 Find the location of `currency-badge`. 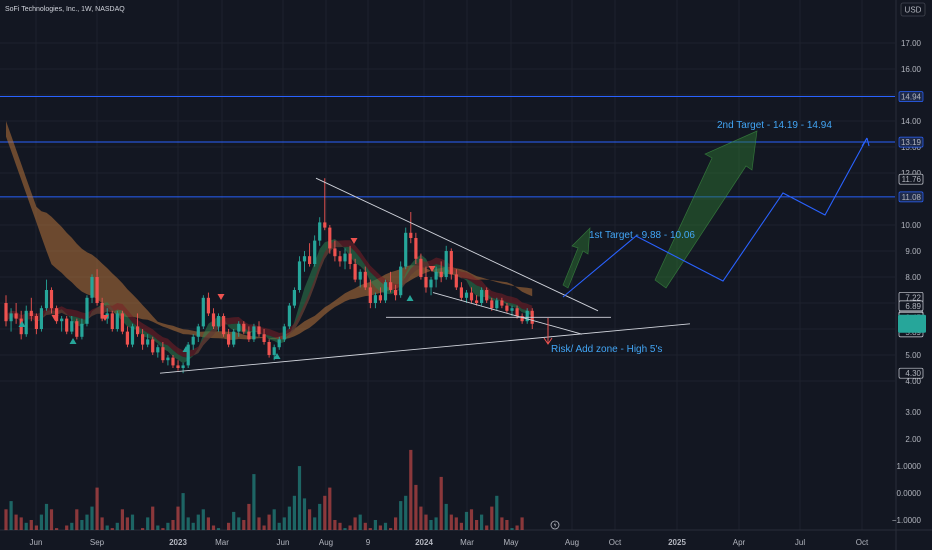

currency-badge is located at coordinates (913, 9).